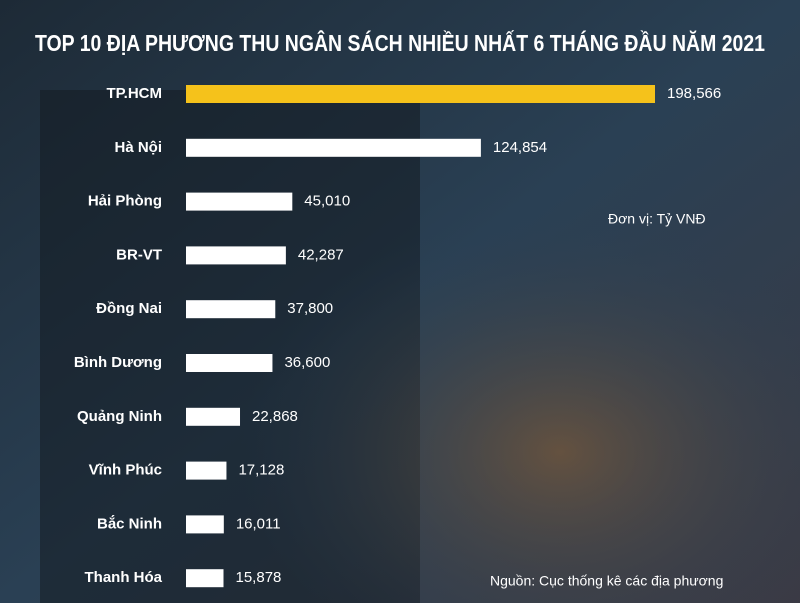 The height and width of the screenshot is (603, 800). What do you see at coordinates (134, 93) in the screenshot?
I see `category-label: TP.HCM` at bounding box center [134, 93].